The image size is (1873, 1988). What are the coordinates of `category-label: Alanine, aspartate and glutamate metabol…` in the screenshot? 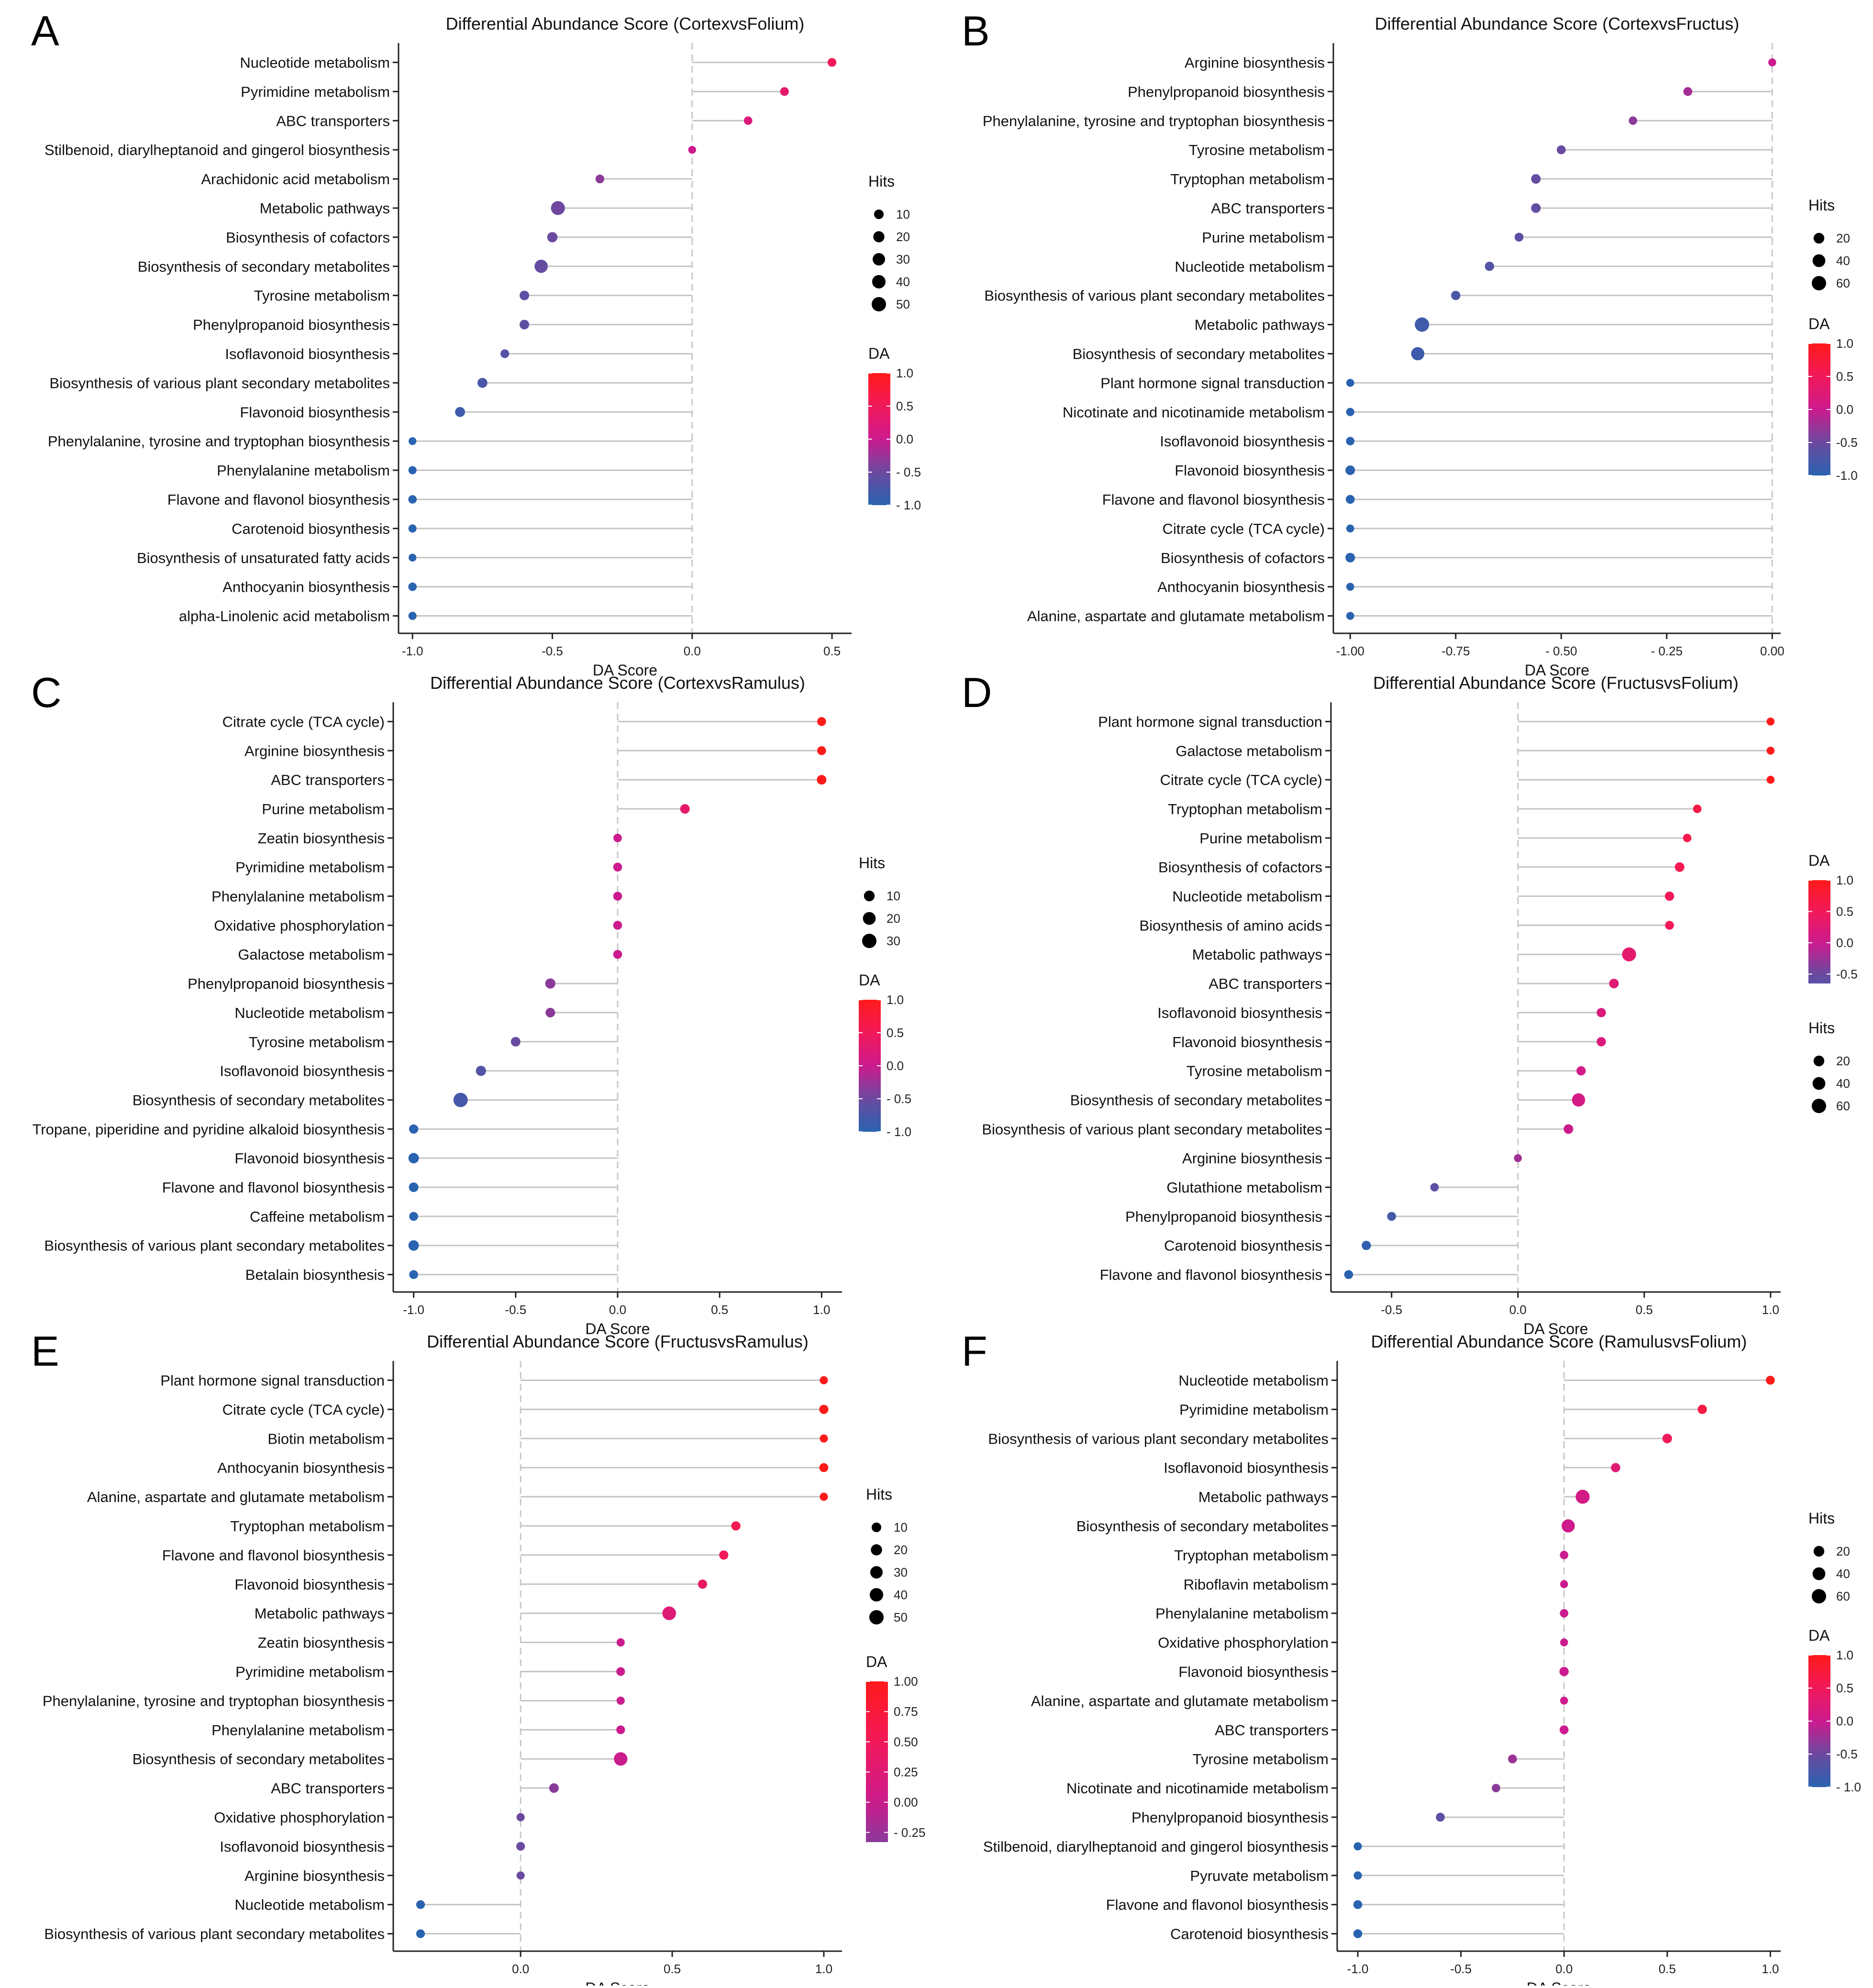 It's located at (236, 1497).